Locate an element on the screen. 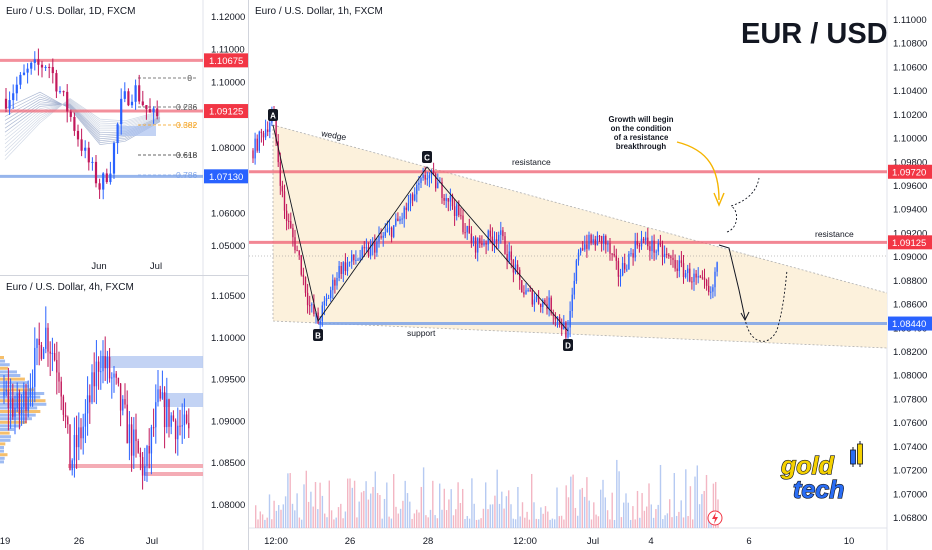  support-label: support is located at coordinates (421, 333).